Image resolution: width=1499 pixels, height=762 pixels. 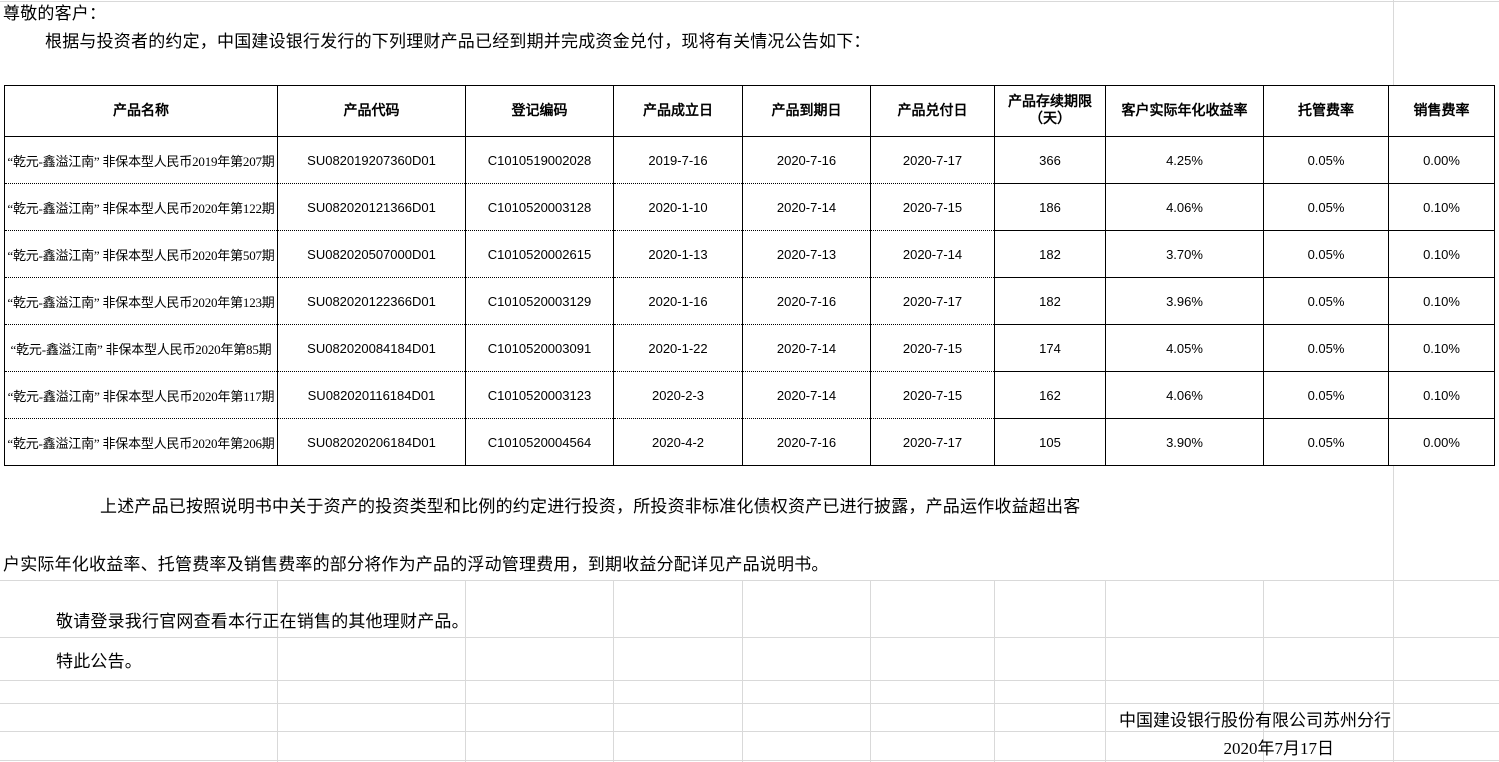 What do you see at coordinates (678, 111) in the screenshot?
I see `col-header-establish-date: 产品成立日` at bounding box center [678, 111].